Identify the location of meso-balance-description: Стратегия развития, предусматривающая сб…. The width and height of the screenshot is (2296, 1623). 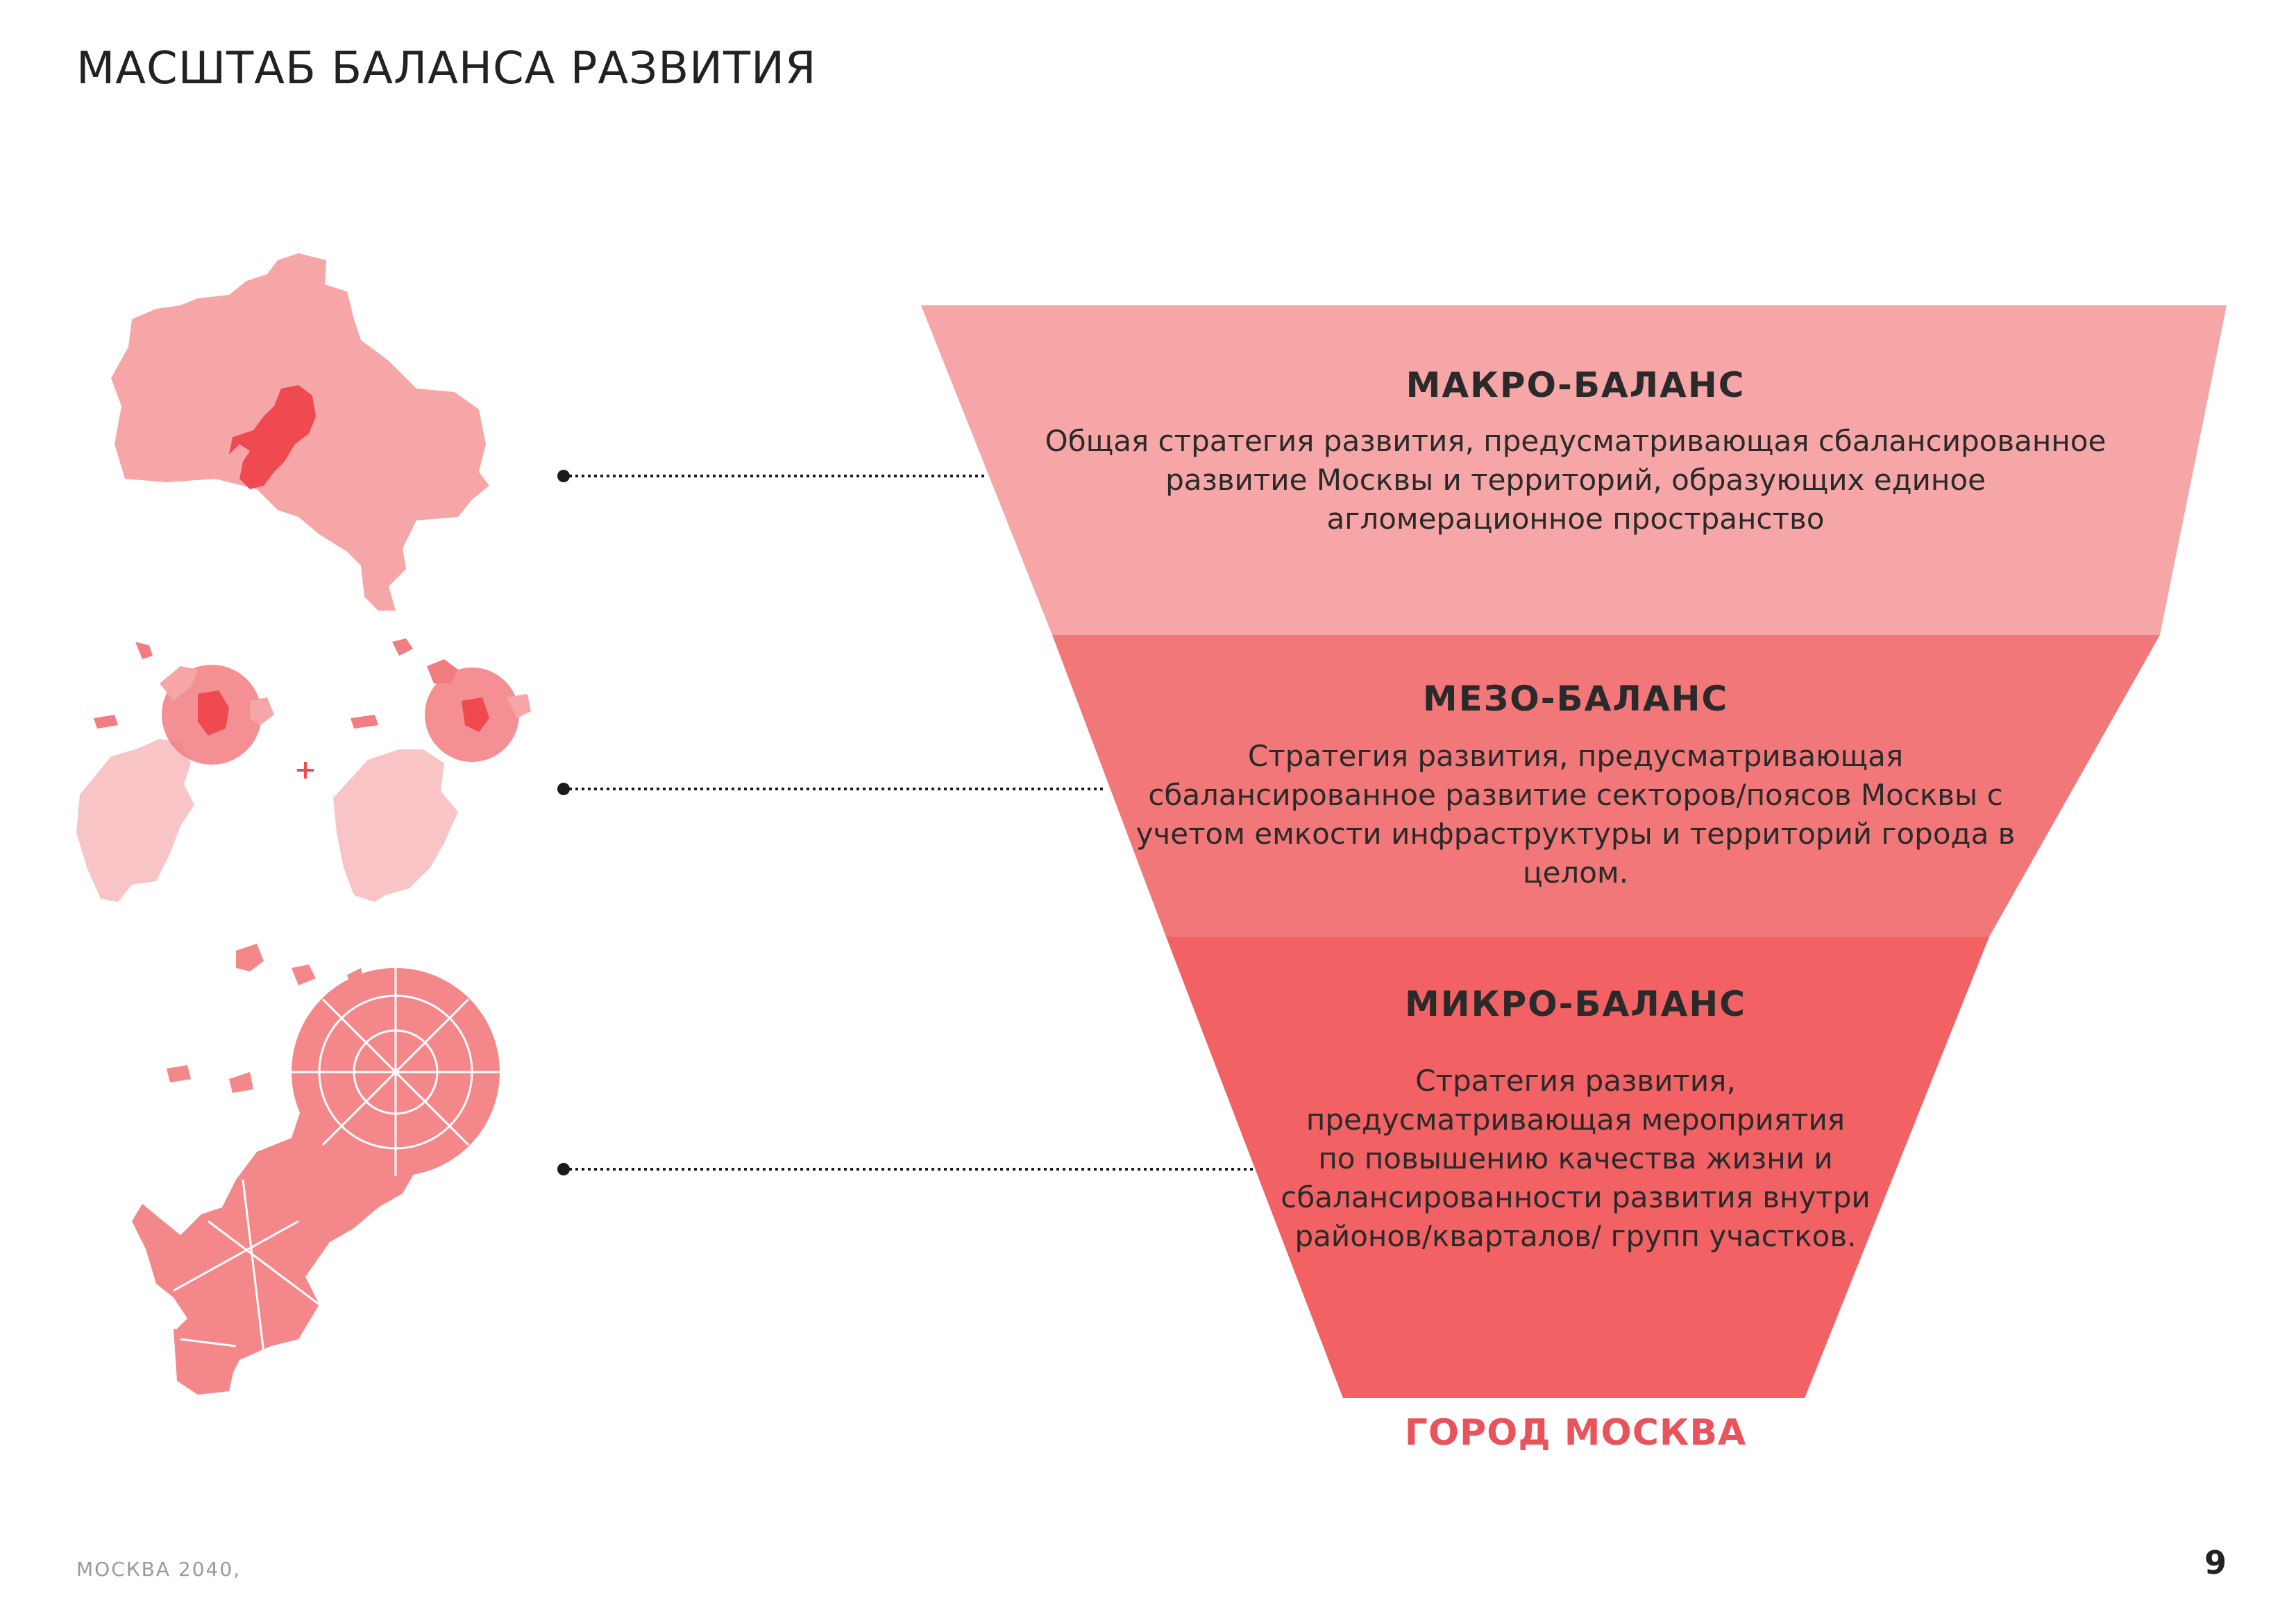
(1576, 815).